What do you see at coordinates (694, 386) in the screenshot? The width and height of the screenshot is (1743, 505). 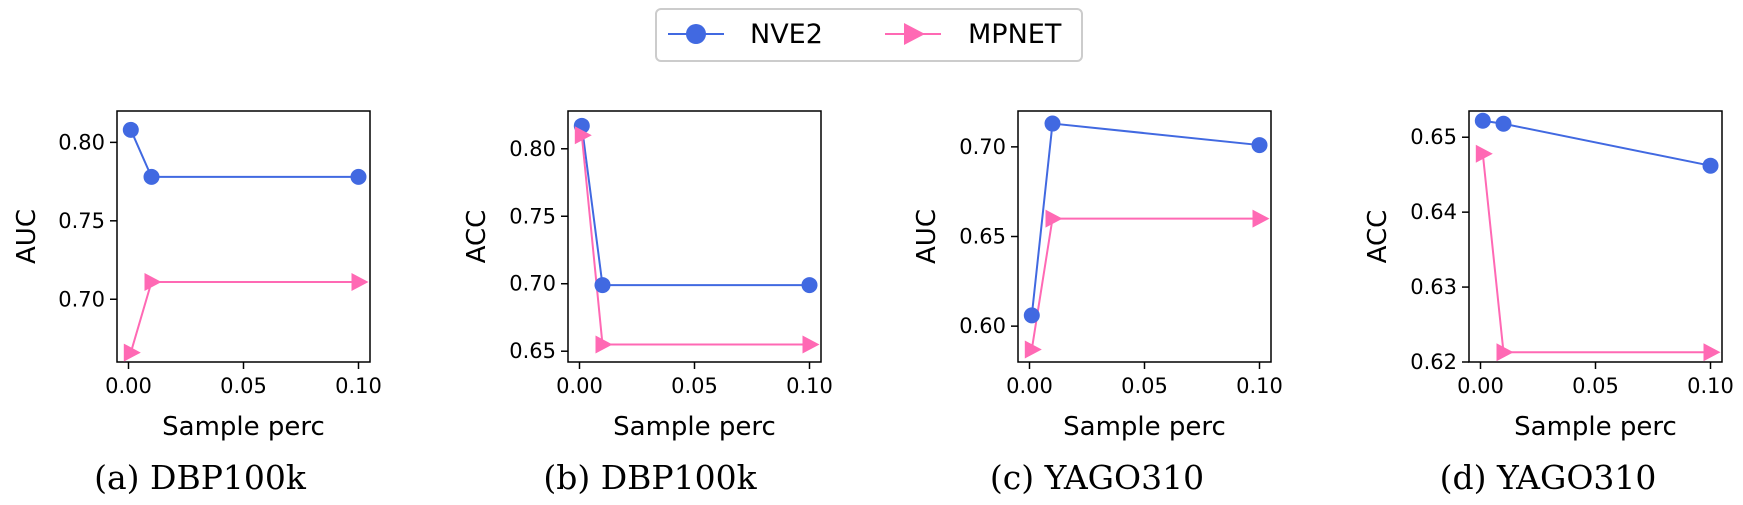 I see `x-tick-label-b-1: 0.05` at bounding box center [694, 386].